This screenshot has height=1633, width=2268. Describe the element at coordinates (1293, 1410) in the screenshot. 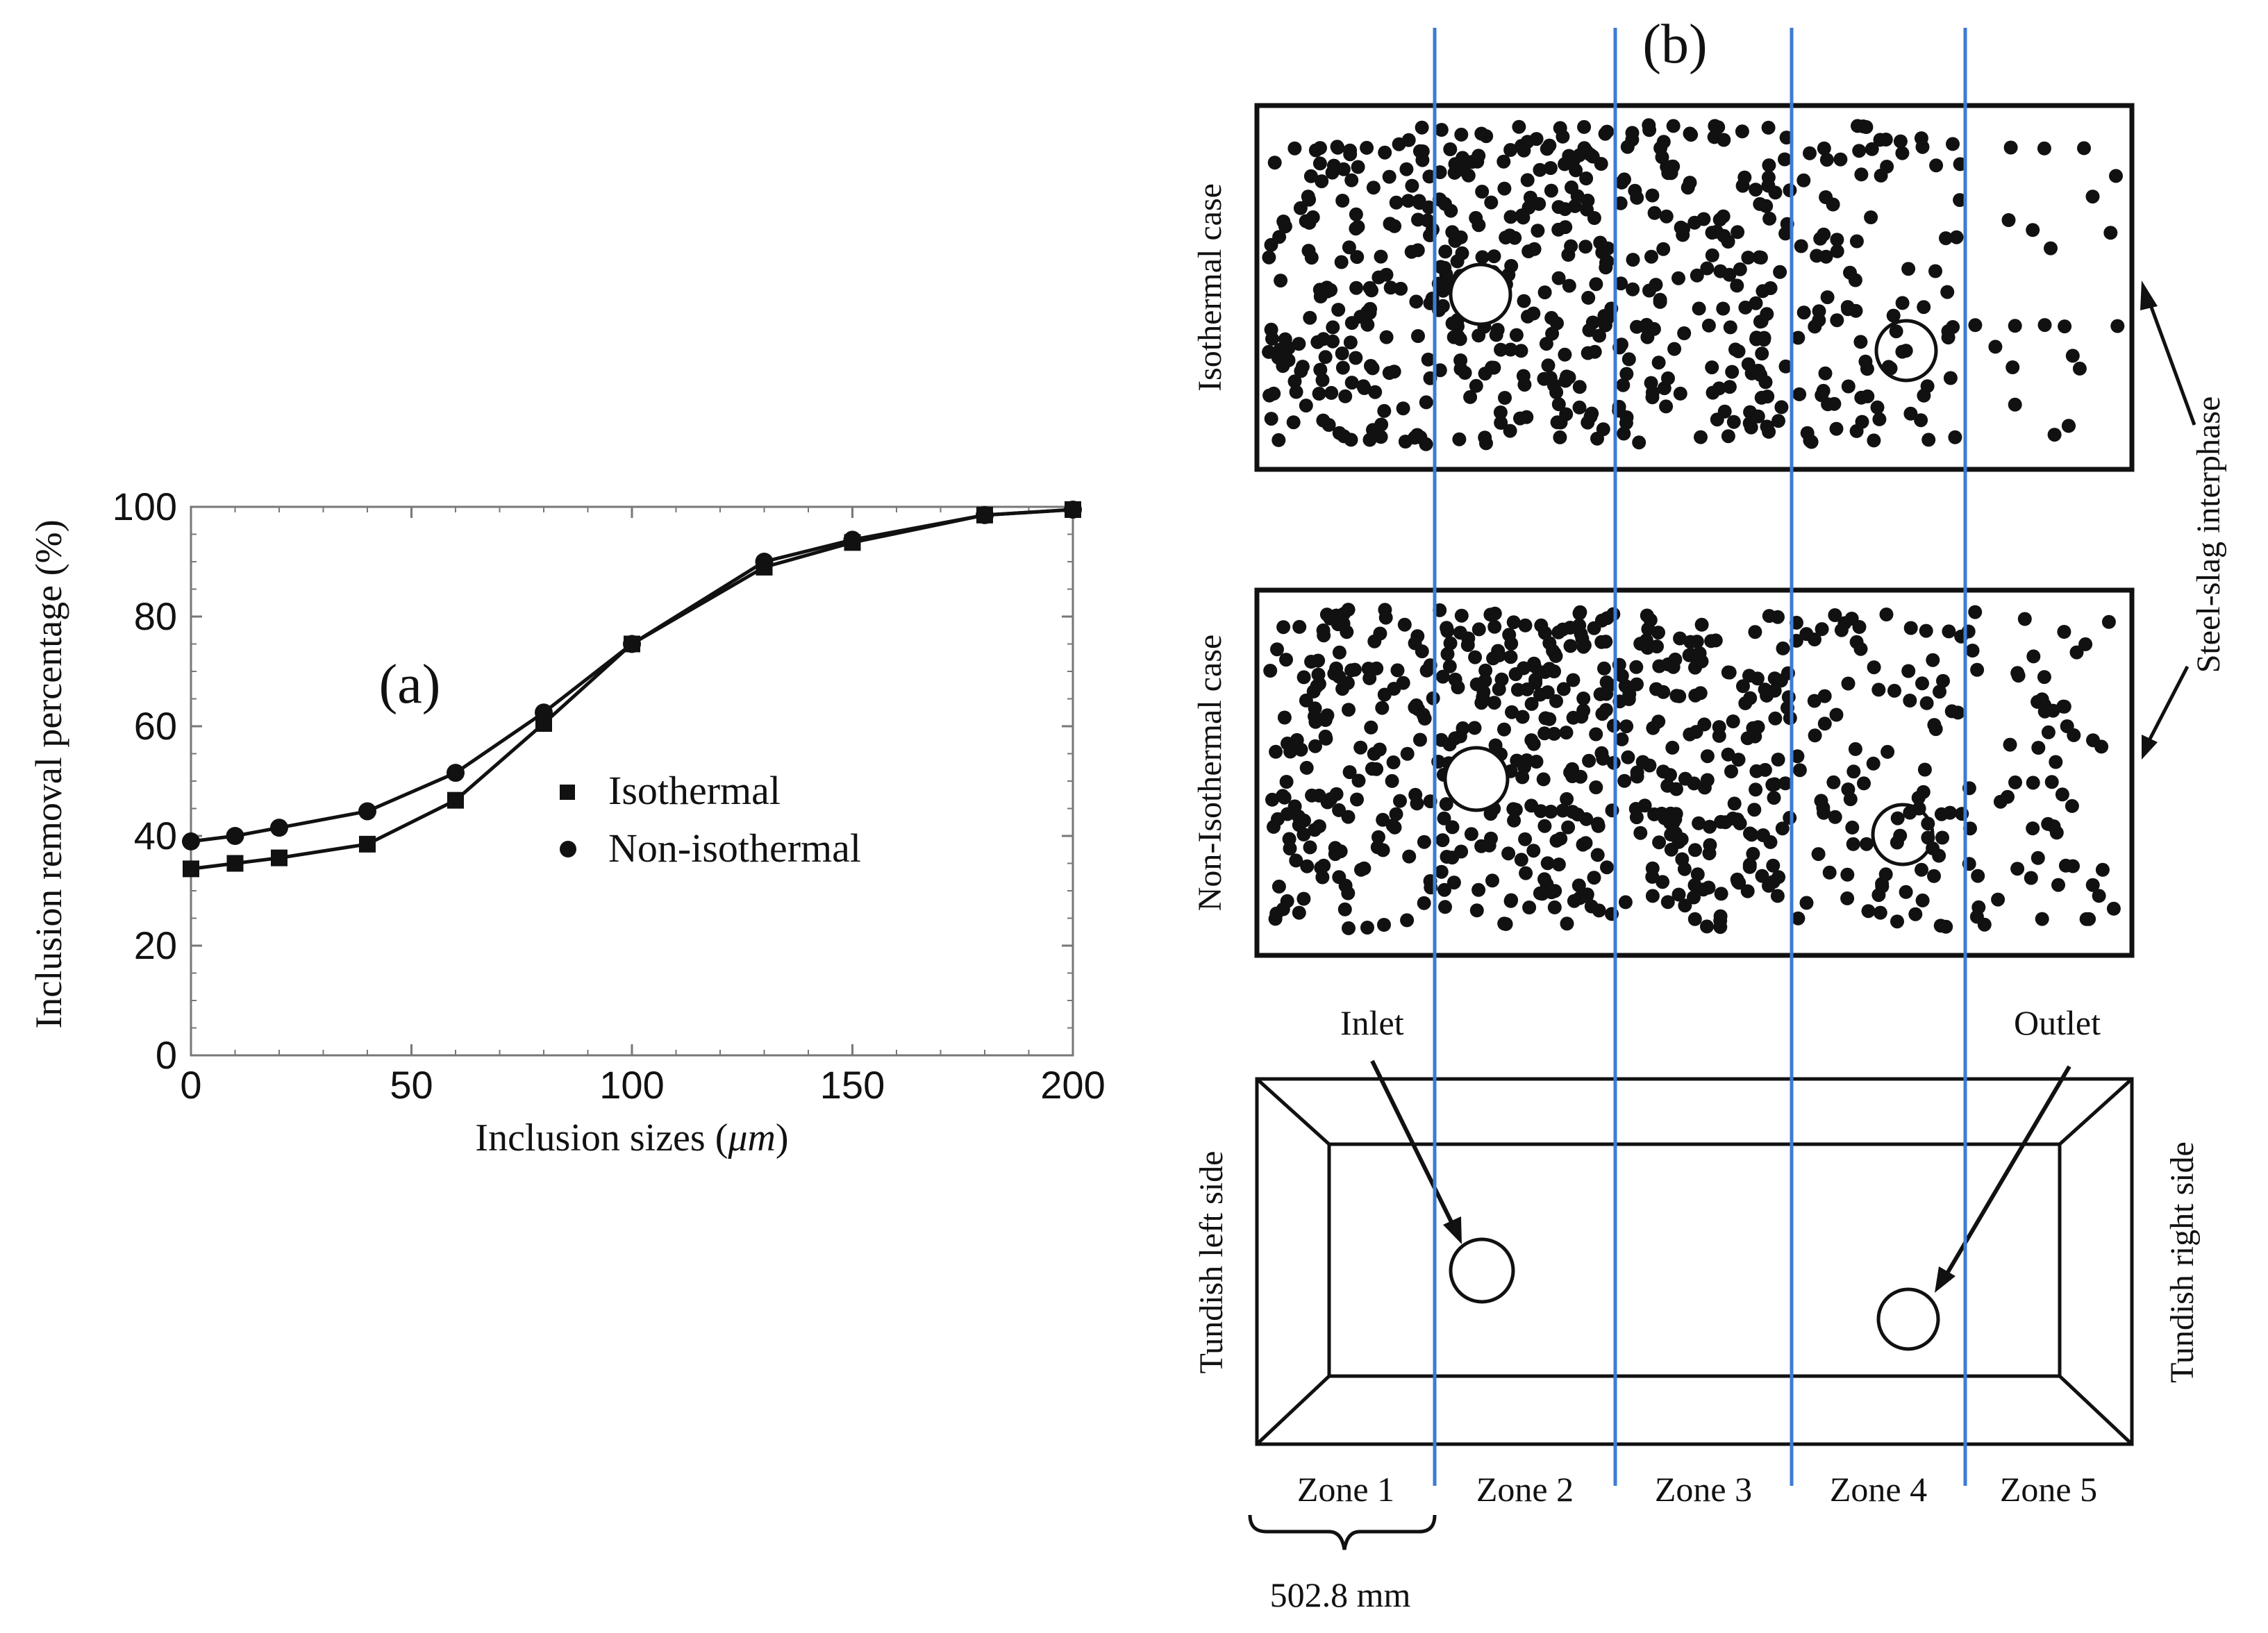

I see `tundish-corner-bl` at that location.